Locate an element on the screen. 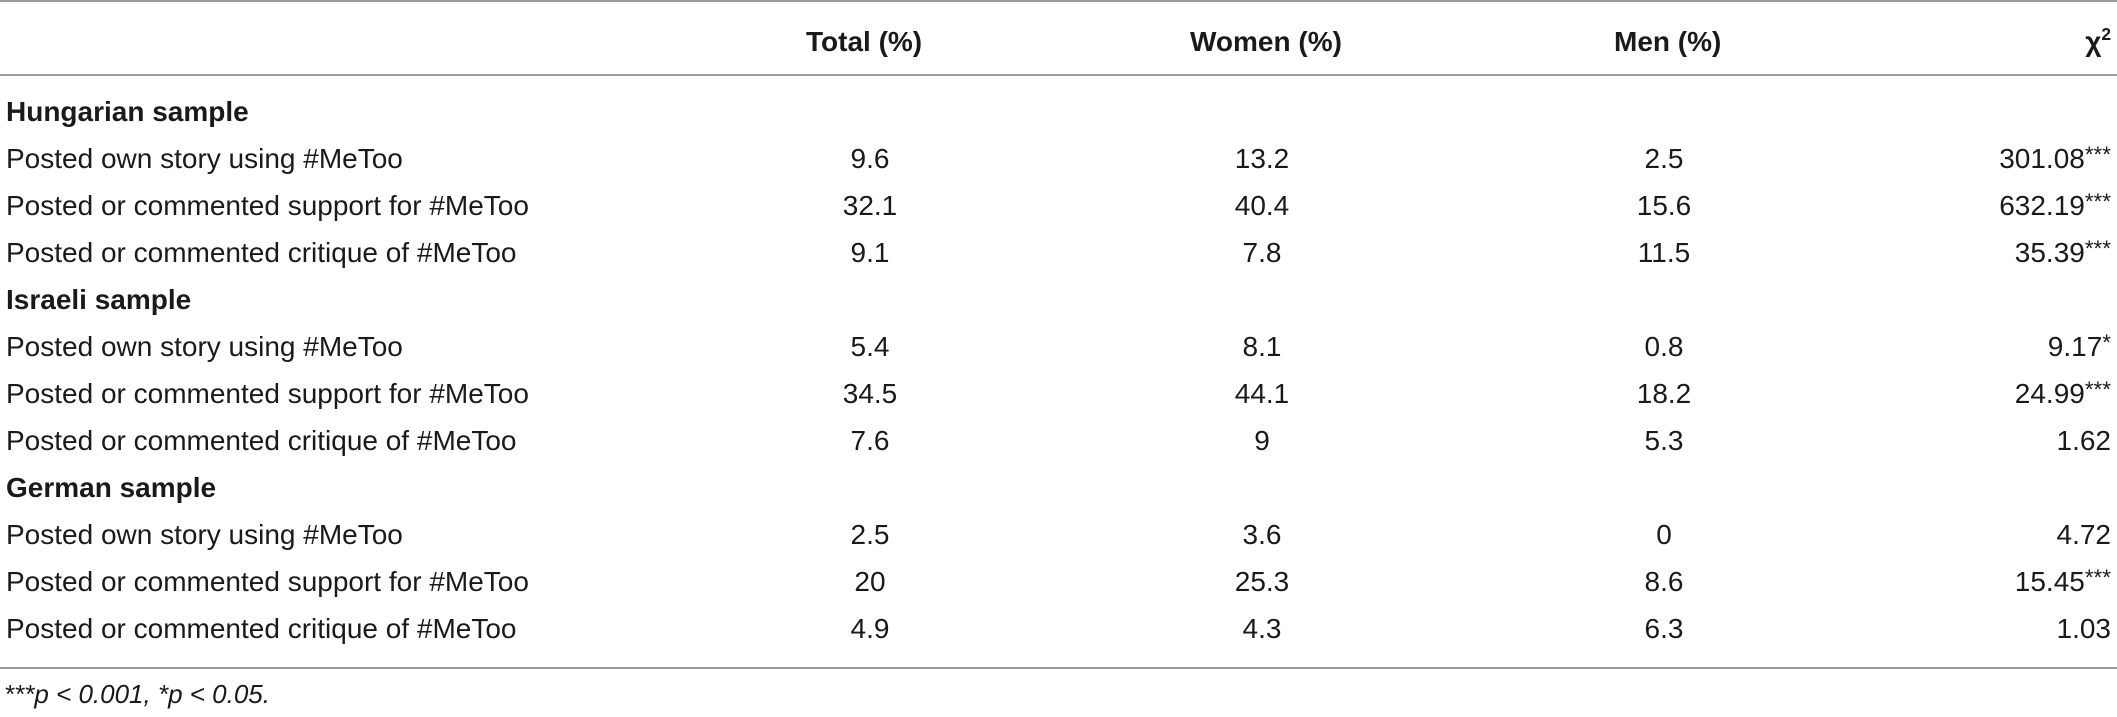 Image resolution: width=2117 pixels, height=717 pixels. top-rule is located at coordinates (1058, 1).